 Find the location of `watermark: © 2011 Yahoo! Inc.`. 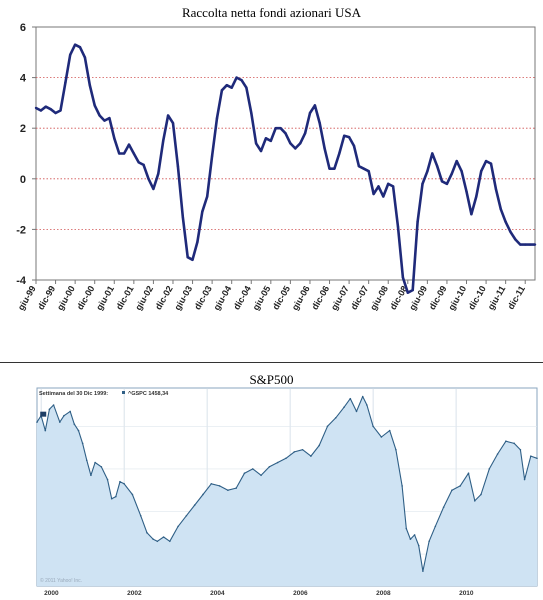

watermark: © 2011 Yahoo! Inc. is located at coordinates (61, 580).